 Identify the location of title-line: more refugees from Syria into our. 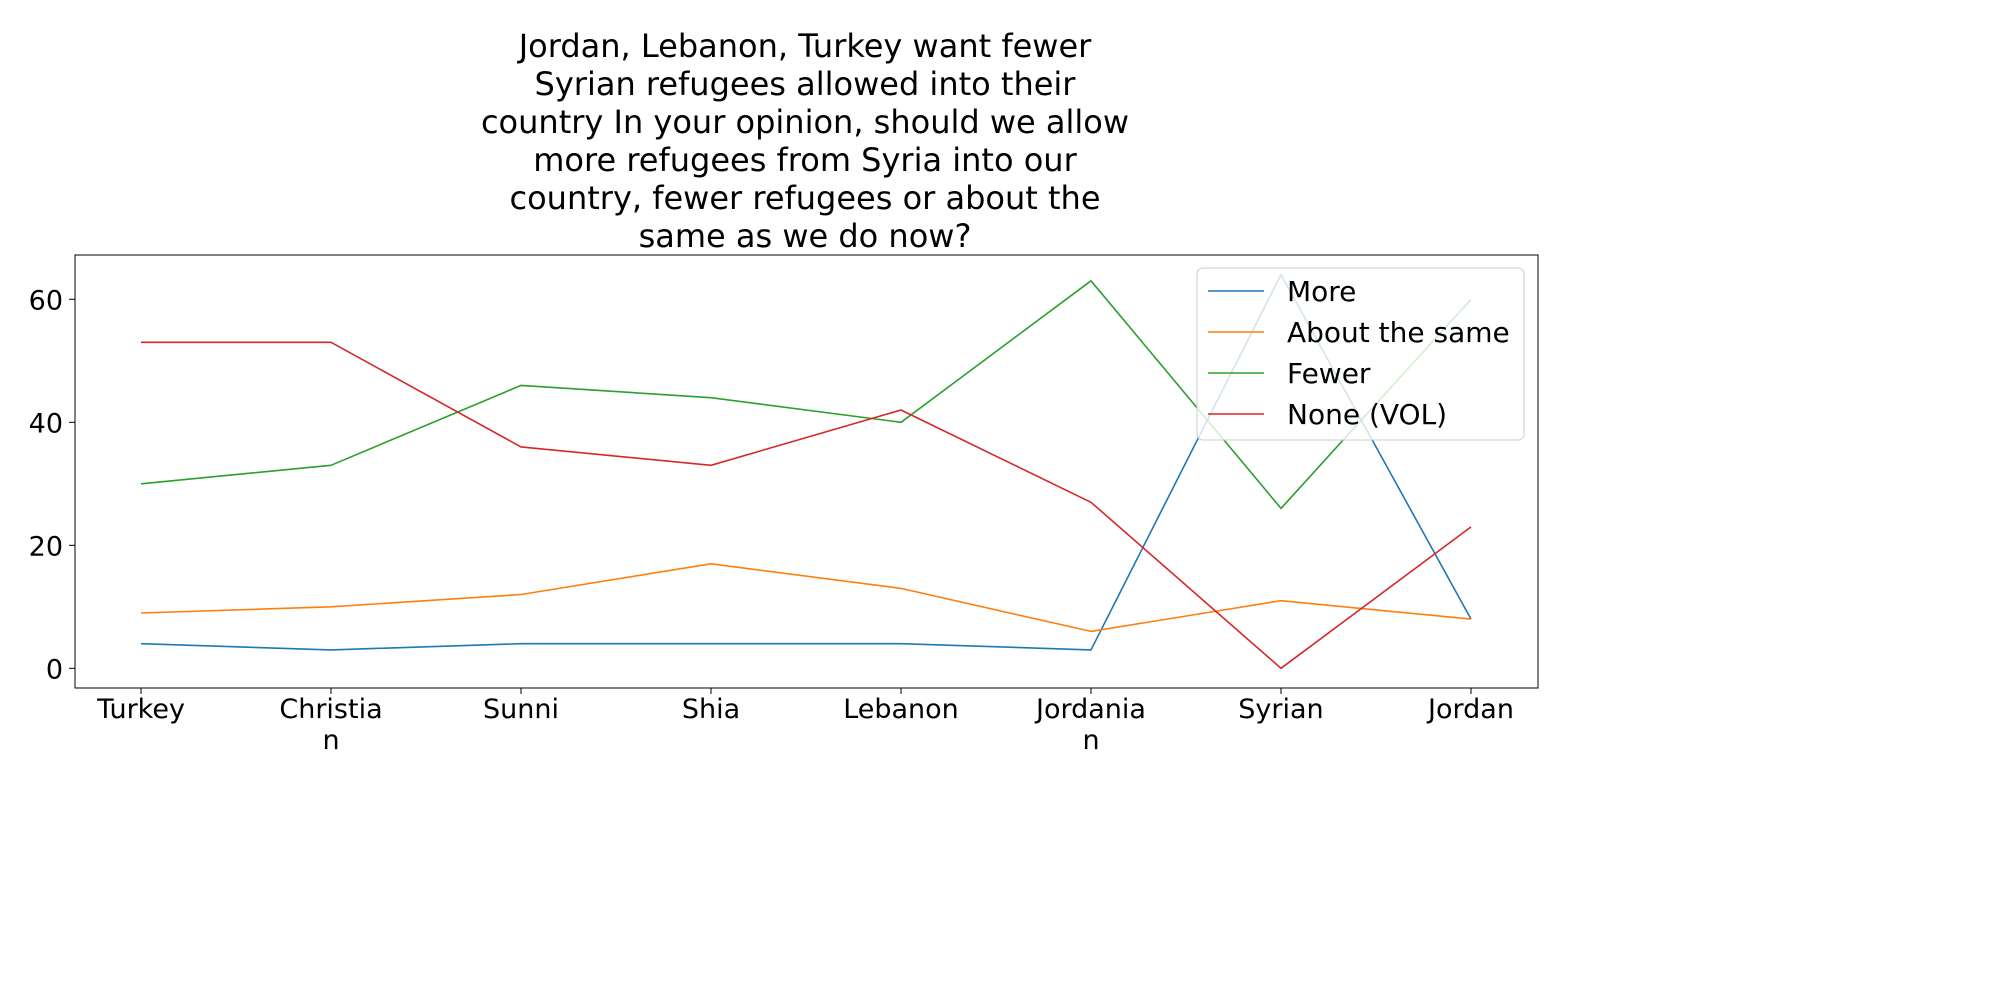
(805, 160).